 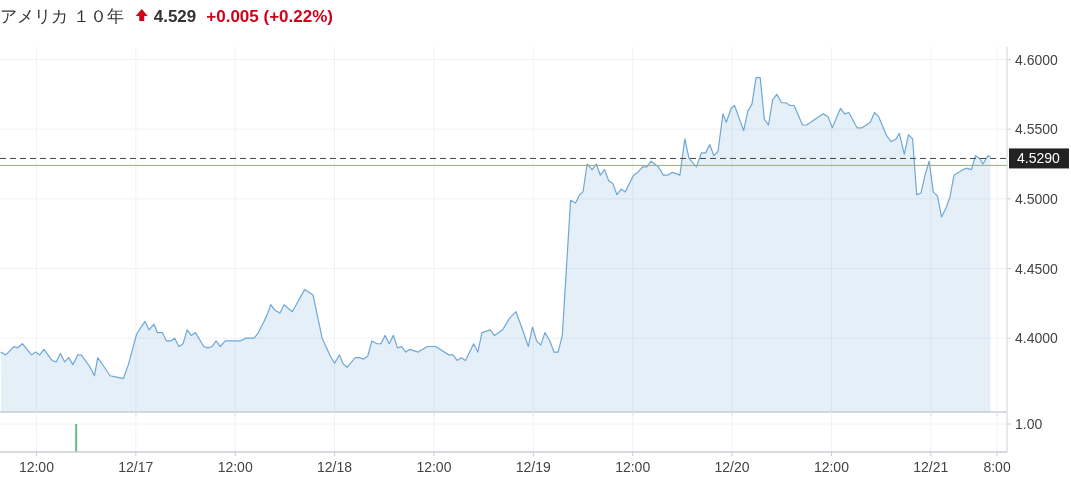 What do you see at coordinates (1037, 268) in the screenshot?
I see `y-tick-label: 4.4500` at bounding box center [1037, 268].